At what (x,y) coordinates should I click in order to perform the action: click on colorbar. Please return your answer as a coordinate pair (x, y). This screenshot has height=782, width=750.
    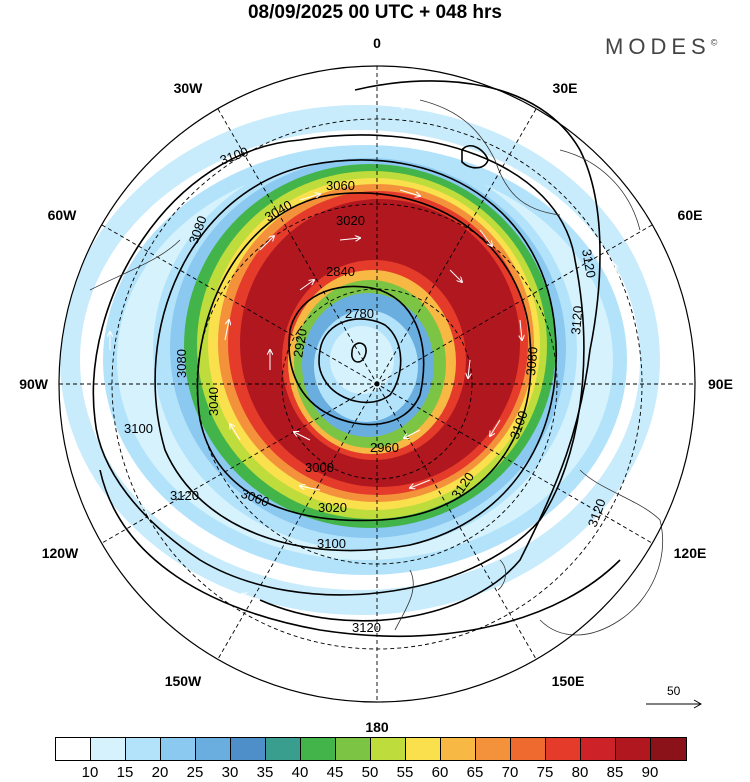
    Looking at the image, I should click on (371, 749).